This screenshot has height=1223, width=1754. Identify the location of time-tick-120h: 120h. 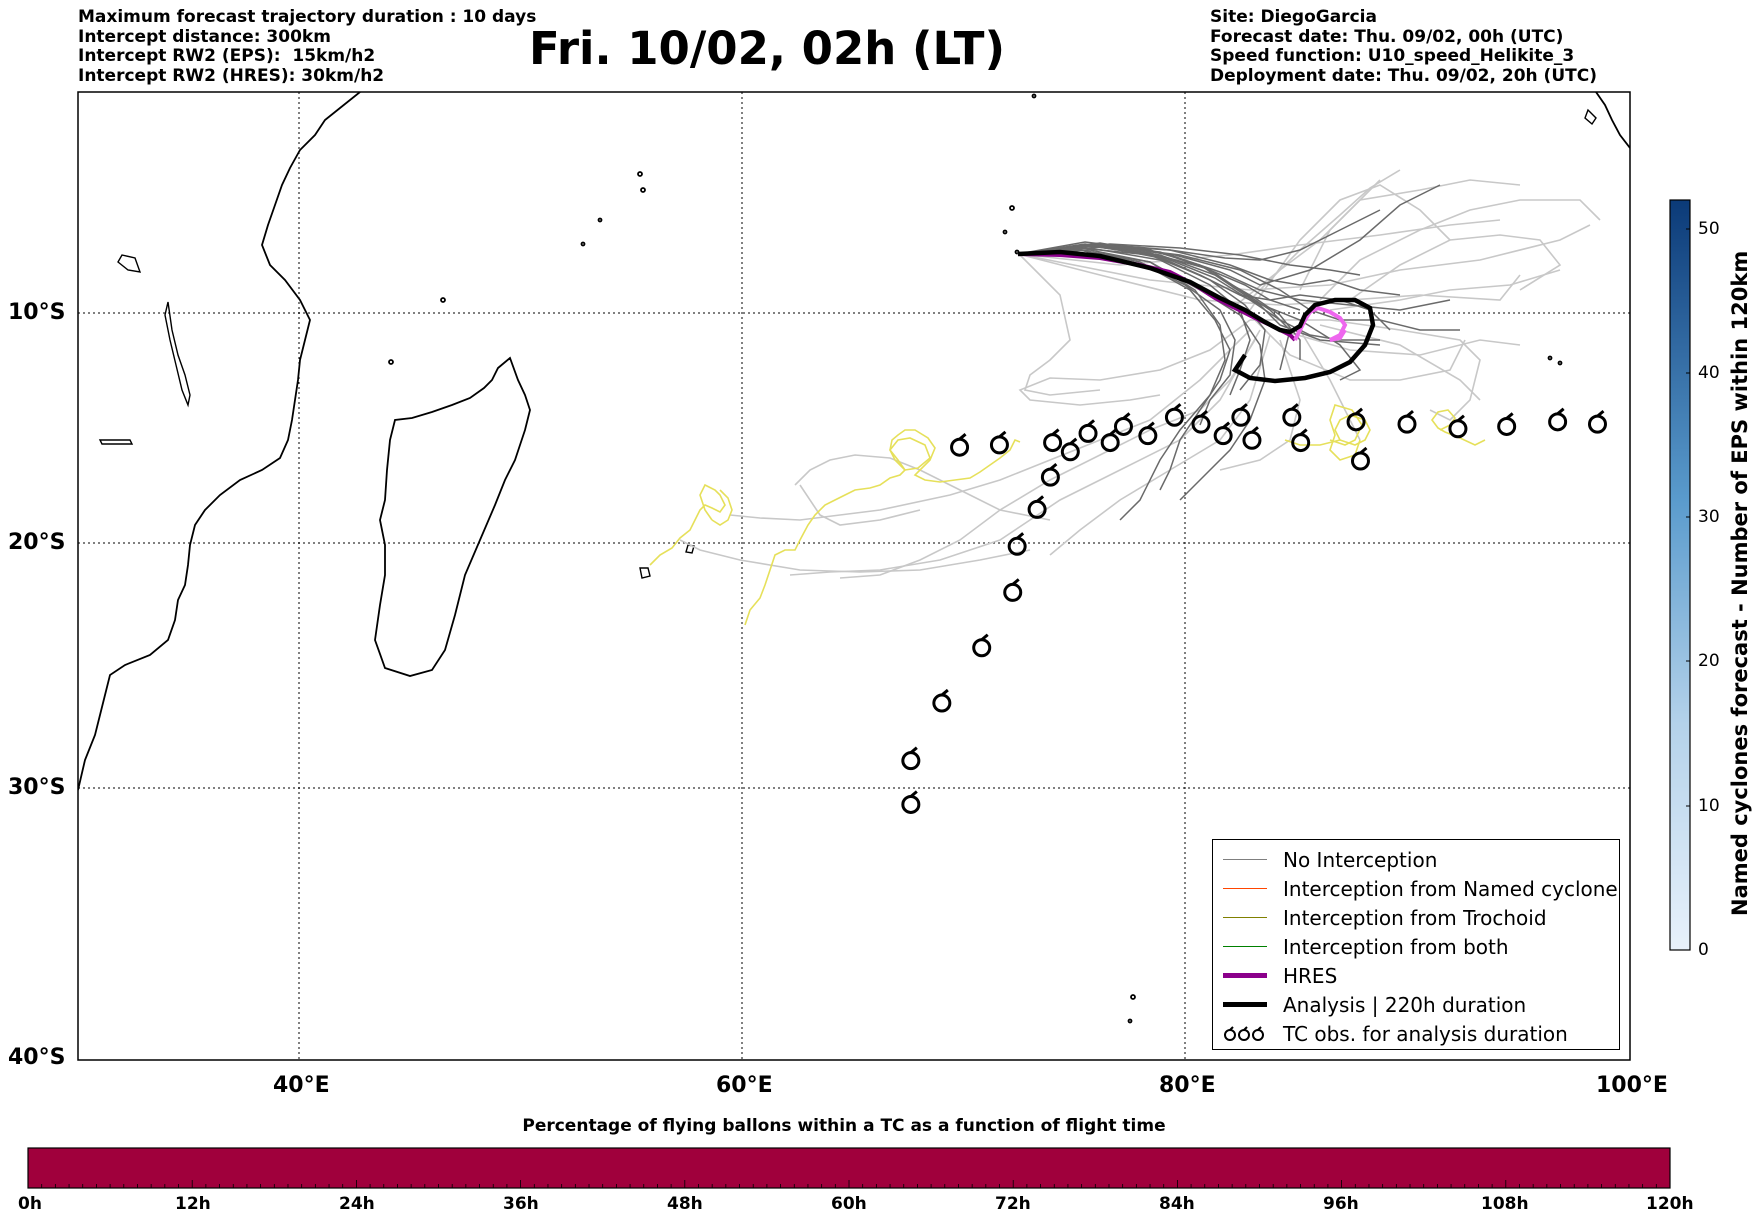
(1670, 1204).